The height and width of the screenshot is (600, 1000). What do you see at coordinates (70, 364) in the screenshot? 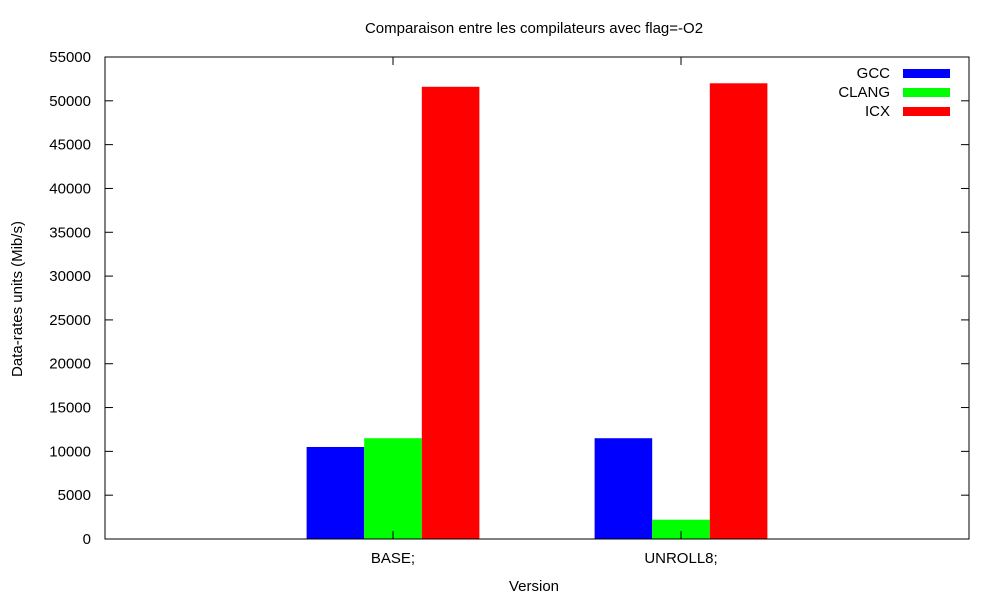
I see `y-tick-label: 20000` at bounding box center [70, 364].